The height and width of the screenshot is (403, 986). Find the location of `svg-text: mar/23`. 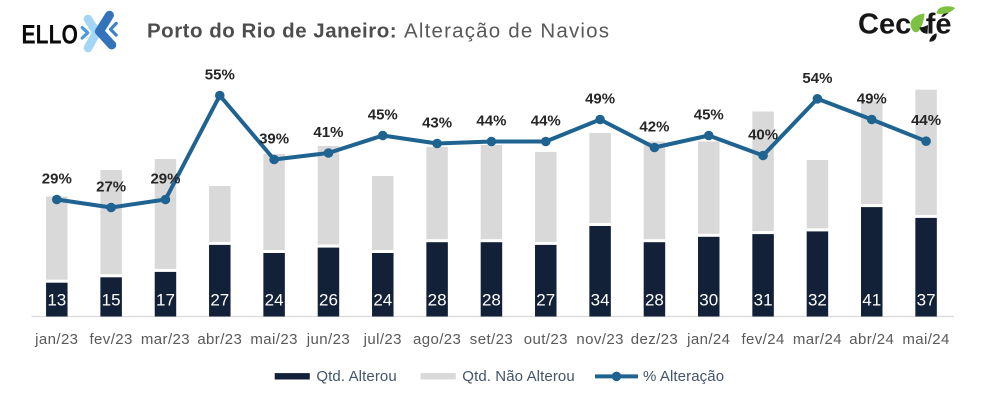

svg-text: mar/23 is located at coordinates (165, 339).